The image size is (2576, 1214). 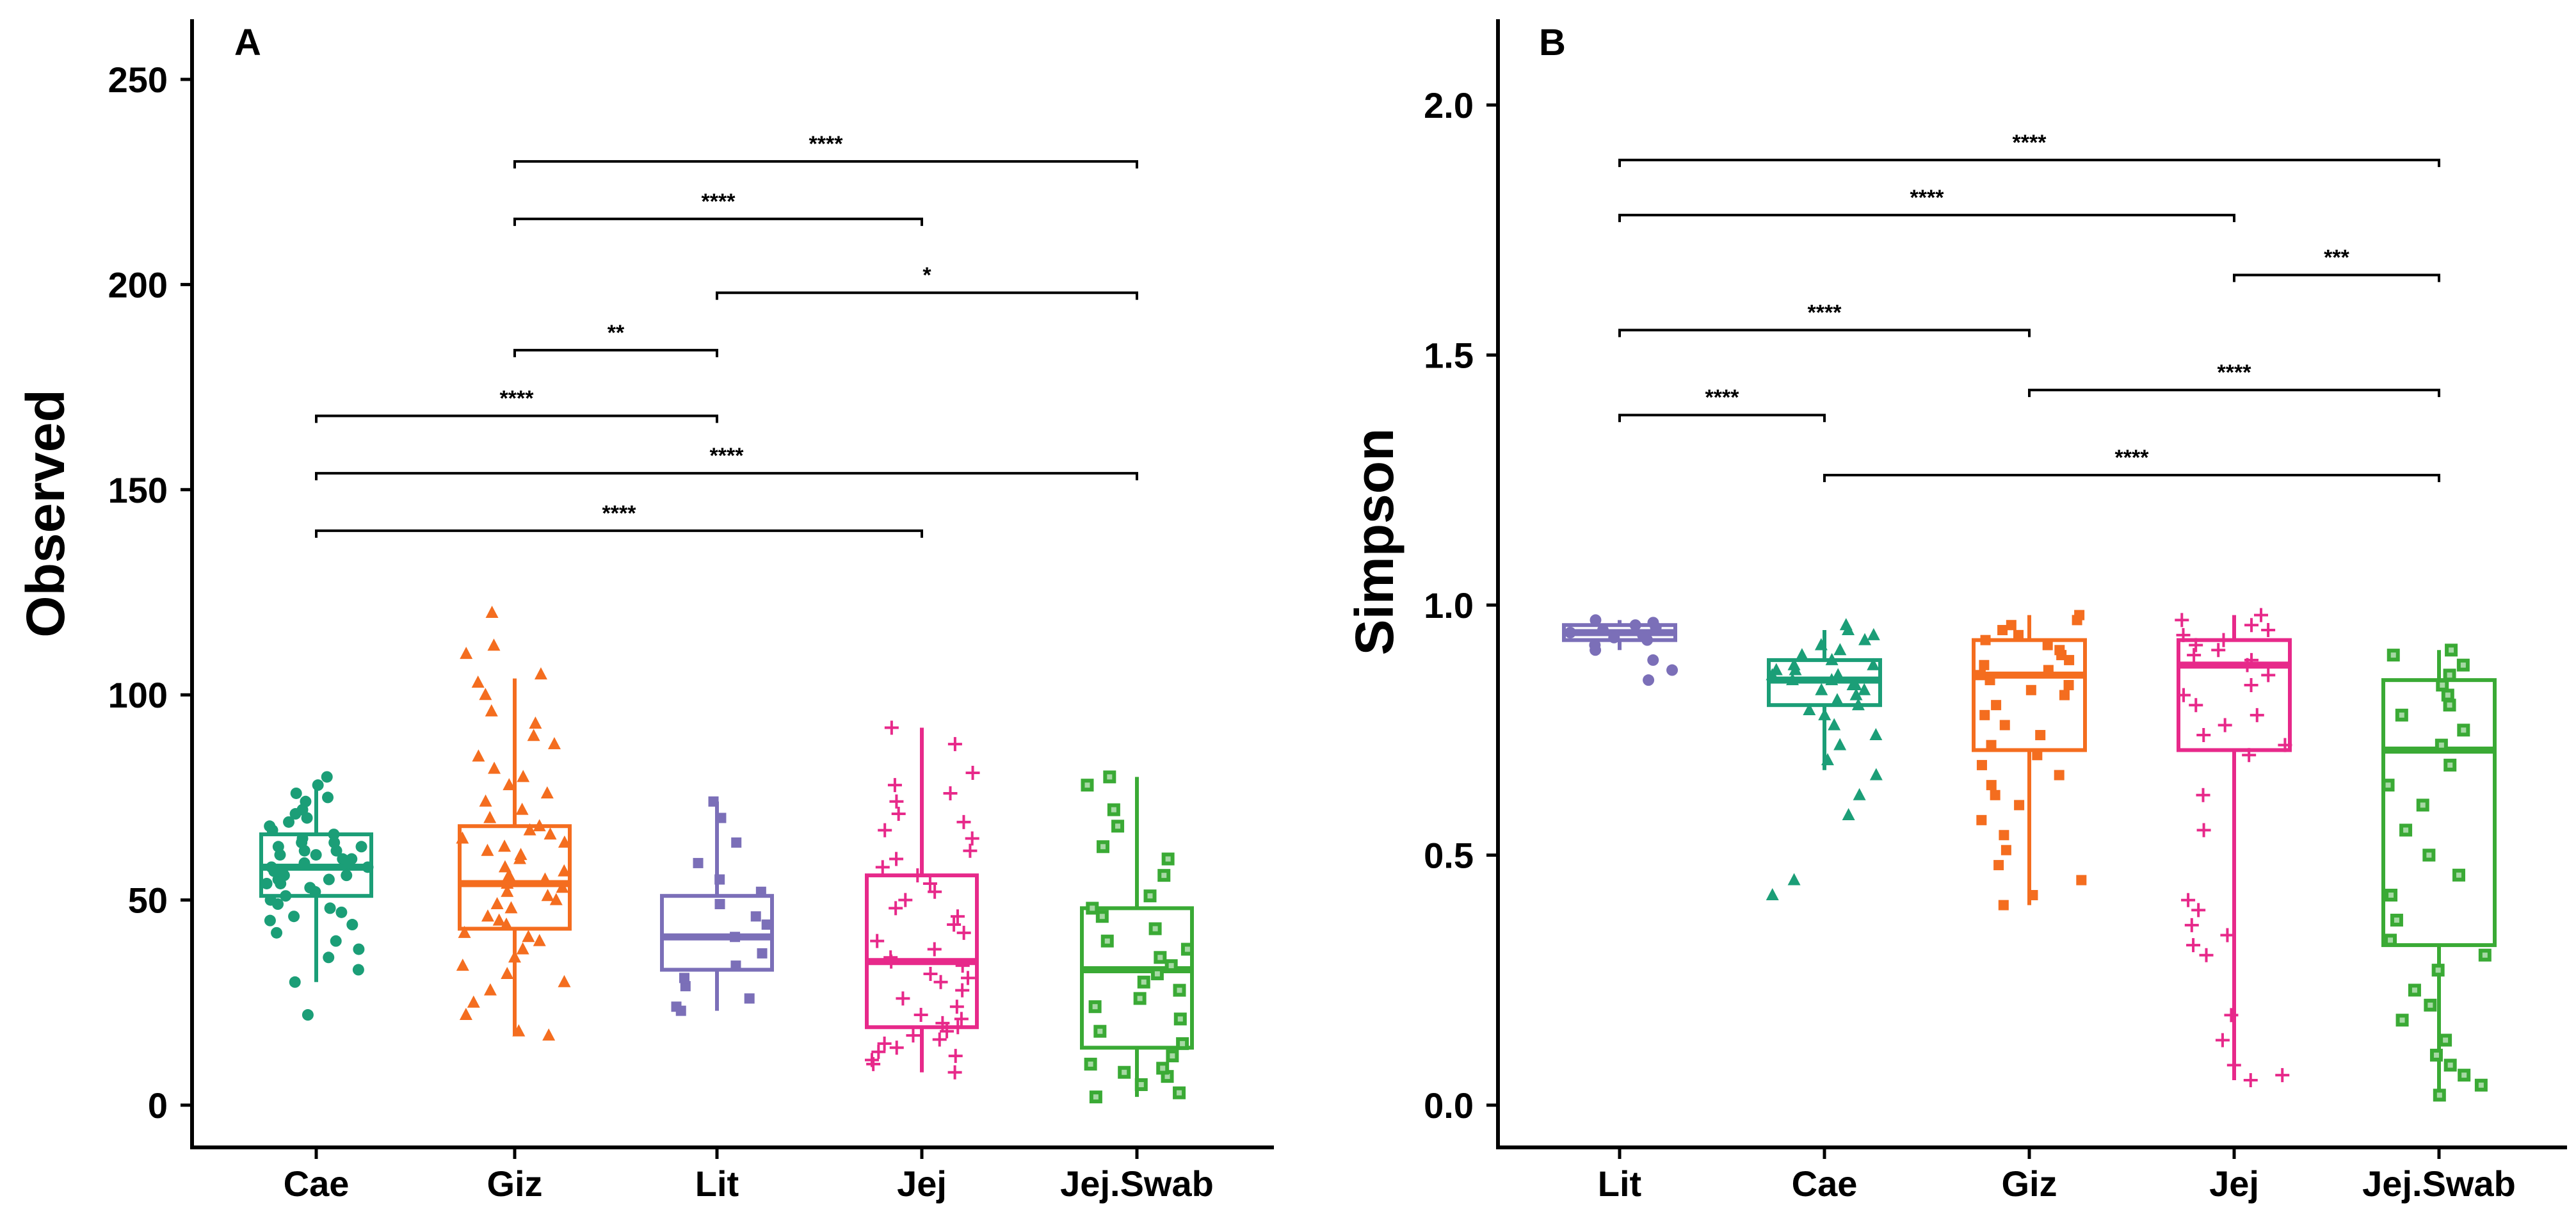 What do you see at coordinates (1620, 650) in the screenshot?
I see `panel-b-box-lit` at bounding box center [1620, 650].